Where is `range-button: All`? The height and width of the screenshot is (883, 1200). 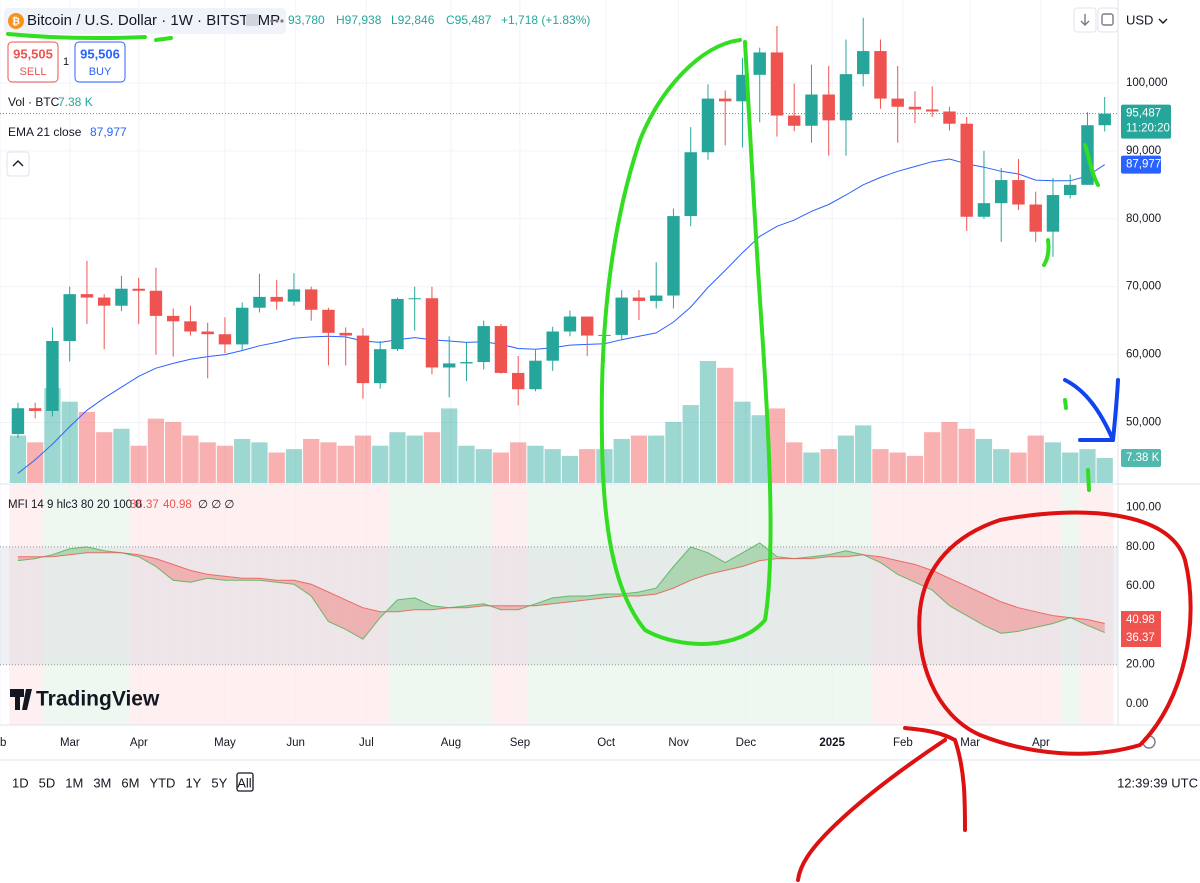
range-button: All is located at coordinates (244, 782).